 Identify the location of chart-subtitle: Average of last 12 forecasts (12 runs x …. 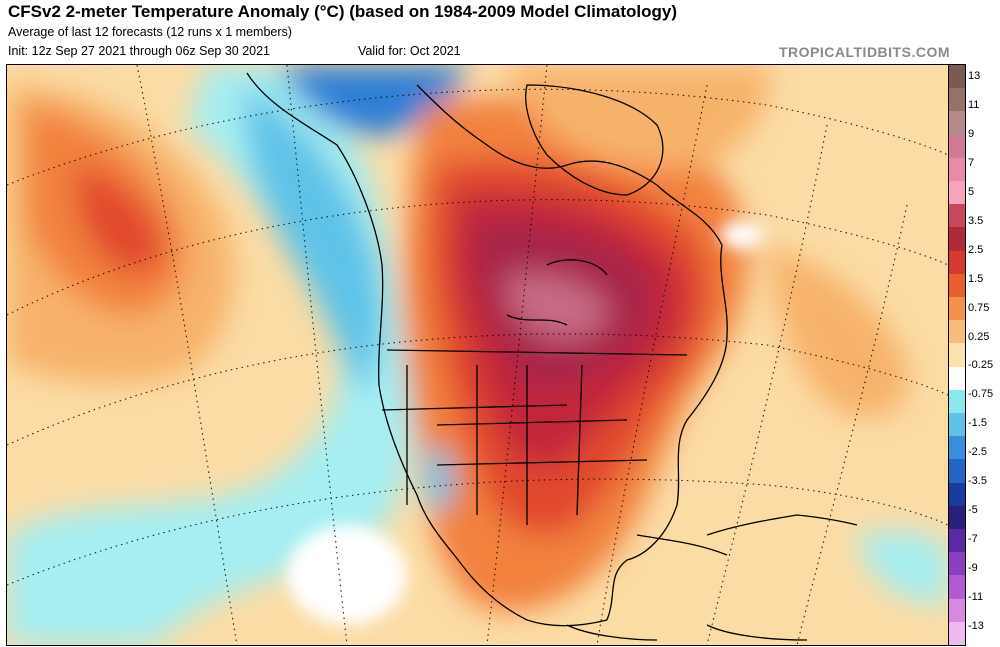
(150, 32).